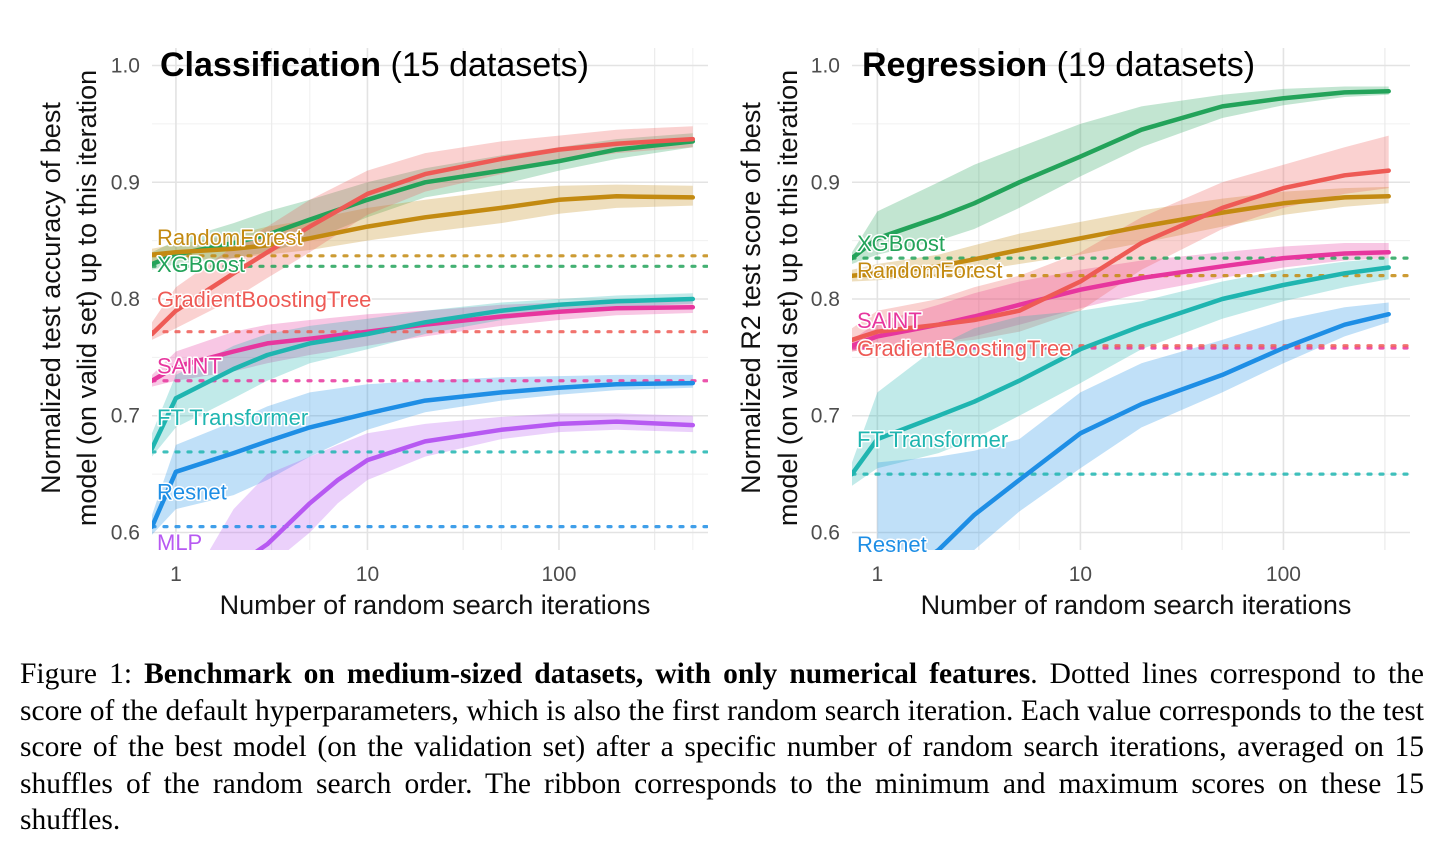 Image resolution: width=1456 pixels, height=859 pixels. What do you see at coordinates (954, 65) in the screenshot?
I see `chart-title-bold: Regression` at bounding box center [954, 65].